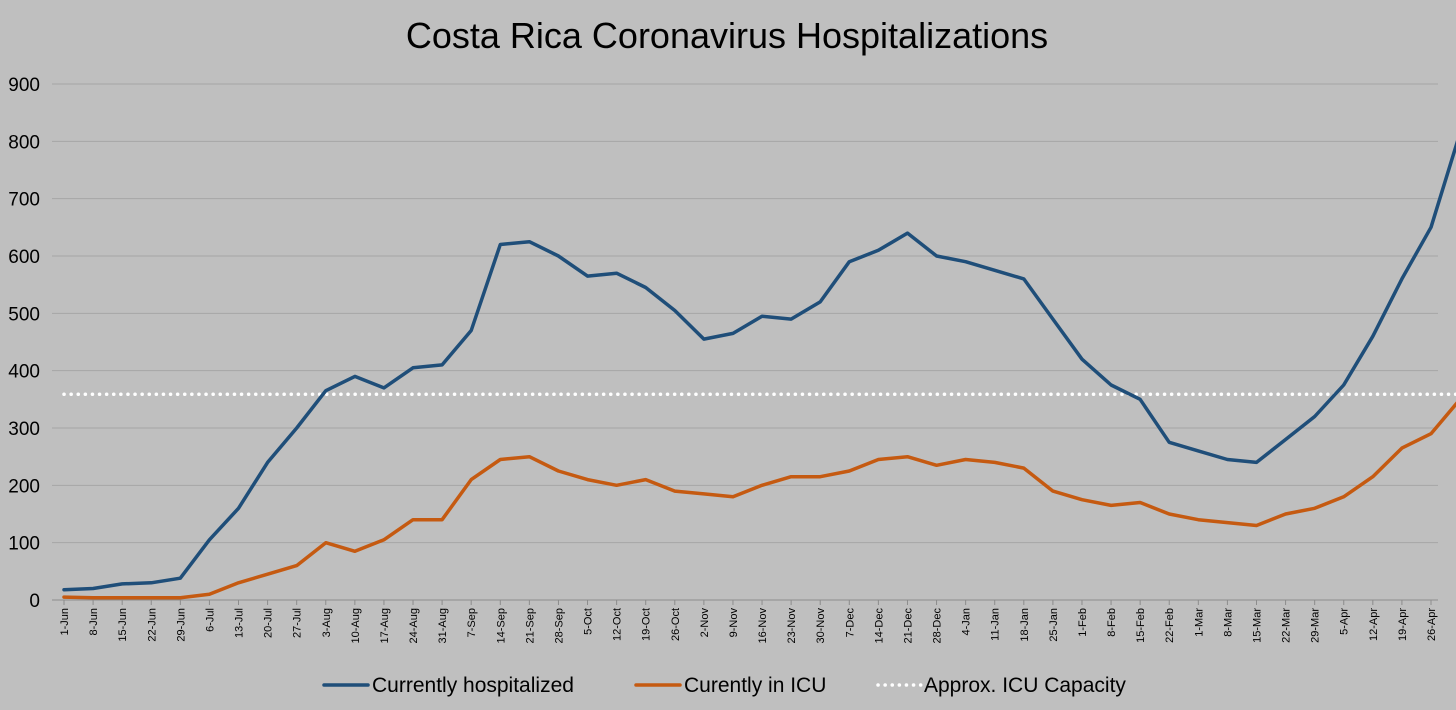 This screenshot has height=710, width=1456. Describe the element at coordinates (94, 622) in the screenshot. I see `x-tick-label: 8-Jun` at that location.